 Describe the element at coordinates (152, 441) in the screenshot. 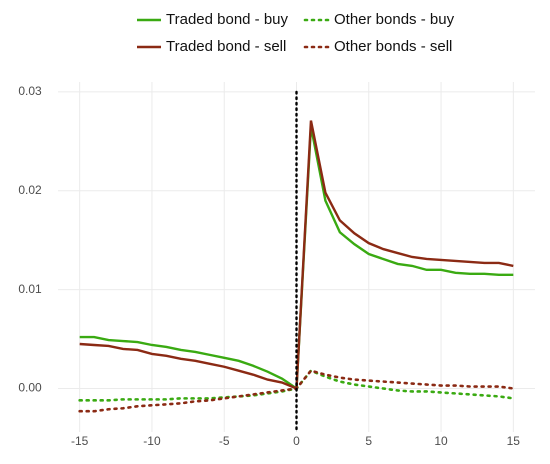

I see `x-tick-label: -10` at that location.